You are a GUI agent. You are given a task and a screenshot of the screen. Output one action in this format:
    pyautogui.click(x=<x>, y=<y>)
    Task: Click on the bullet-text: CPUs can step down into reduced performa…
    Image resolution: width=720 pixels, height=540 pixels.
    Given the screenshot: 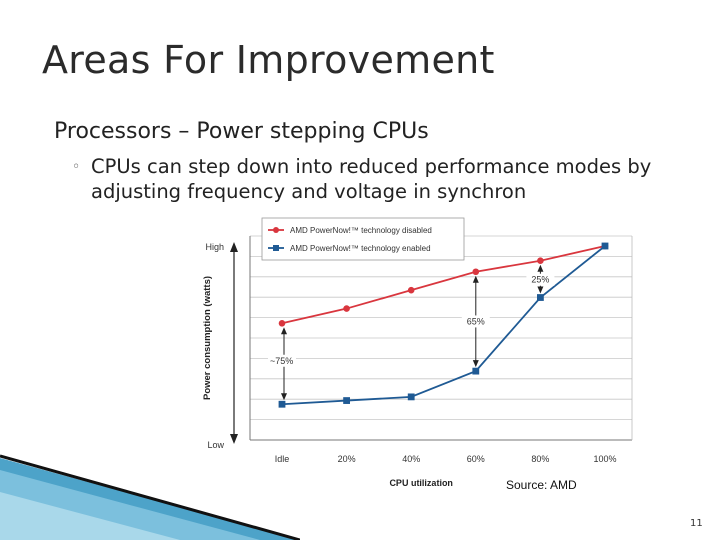 What is the action you would take?
    pyautogui.click(x=371, y=179)
    